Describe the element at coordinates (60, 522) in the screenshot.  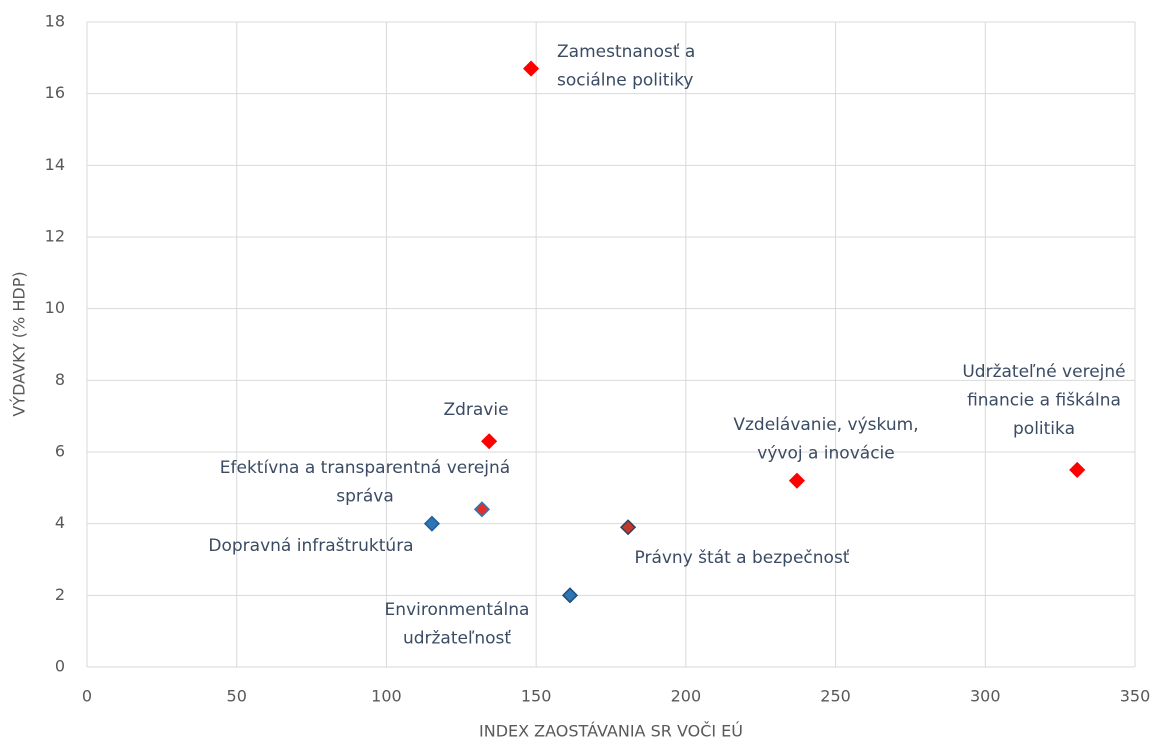
I see `y-tick-label: 4` at that location.